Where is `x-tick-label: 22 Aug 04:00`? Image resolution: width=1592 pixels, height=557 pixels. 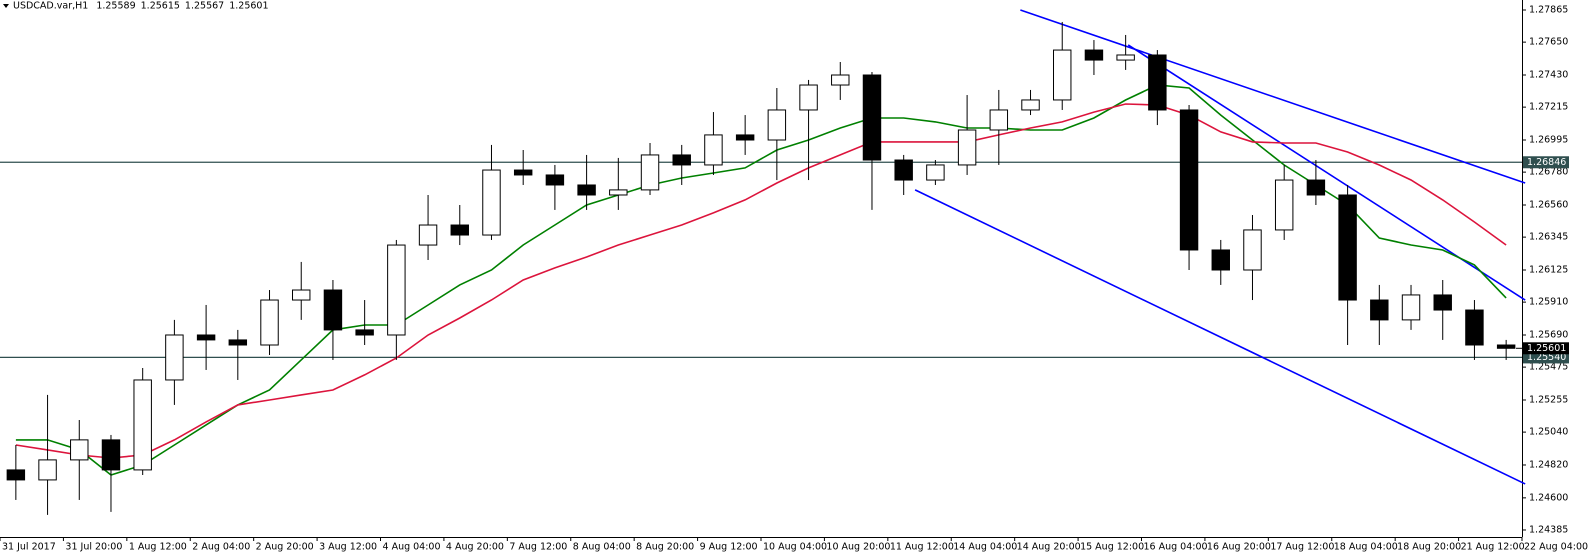
x-tick-label: 22 Aug 04:00 is located at coordinates (1556, 547).